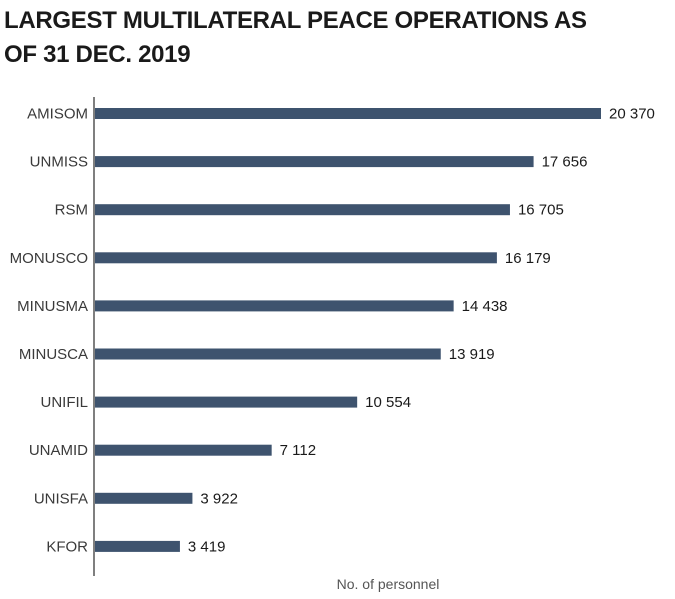  Describe the element at coordinates (528, 258) in the screenshot. I see `value-label: 16 179` at that location.